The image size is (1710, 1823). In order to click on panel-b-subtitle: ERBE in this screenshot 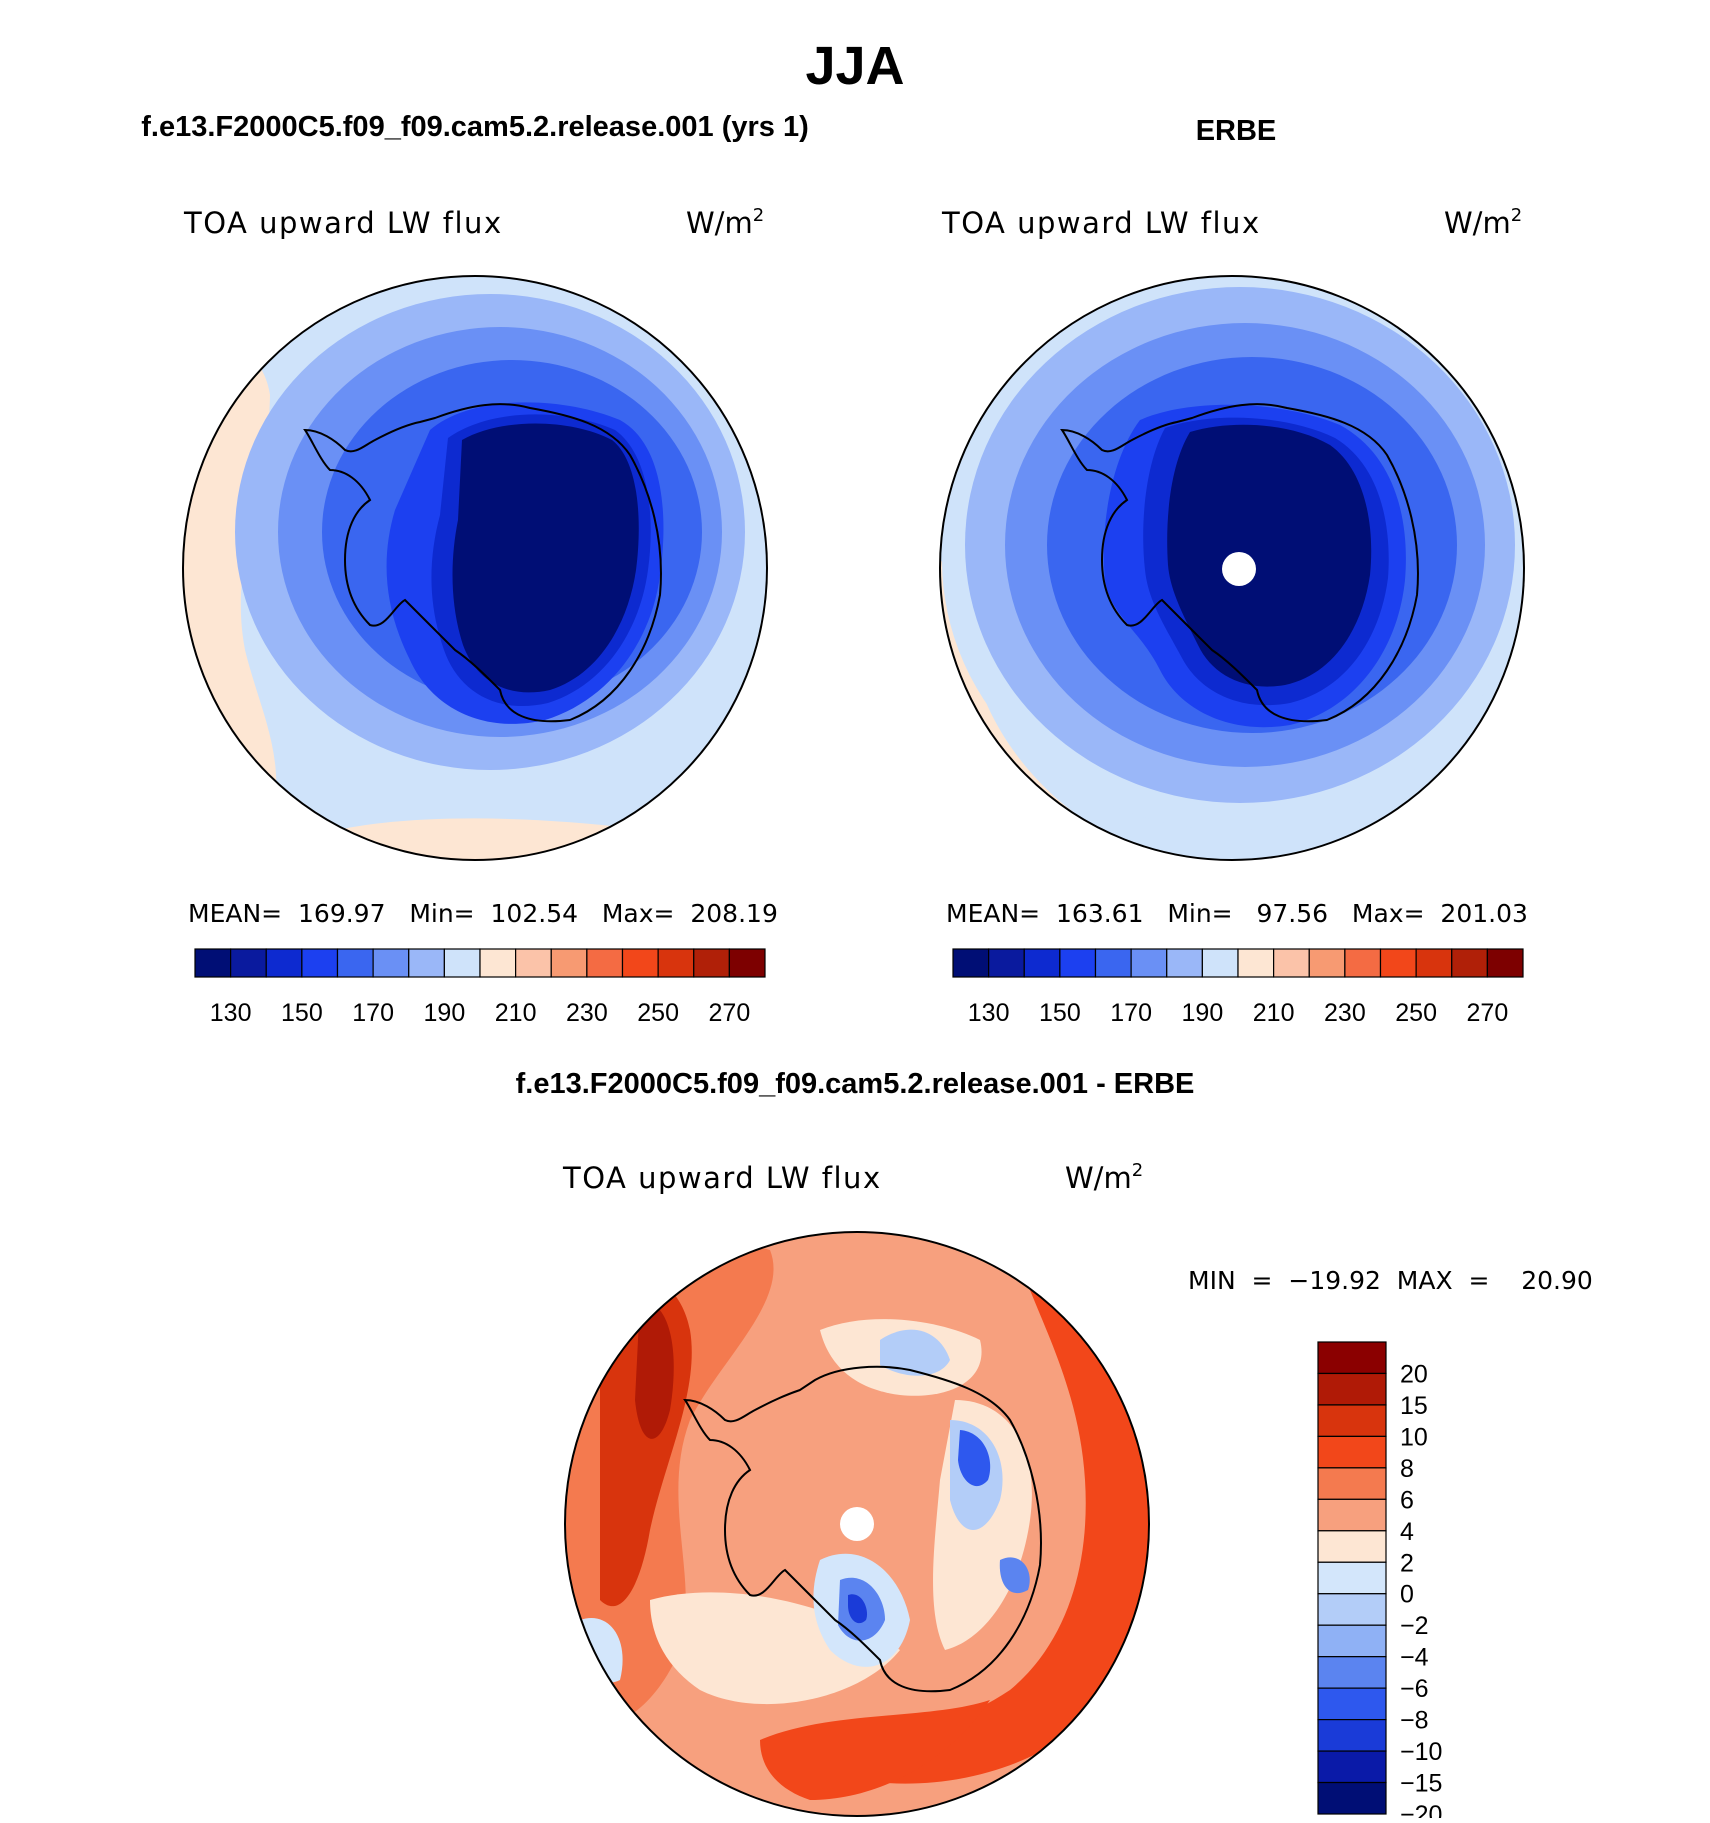, I will do `click(1236, 131)`.